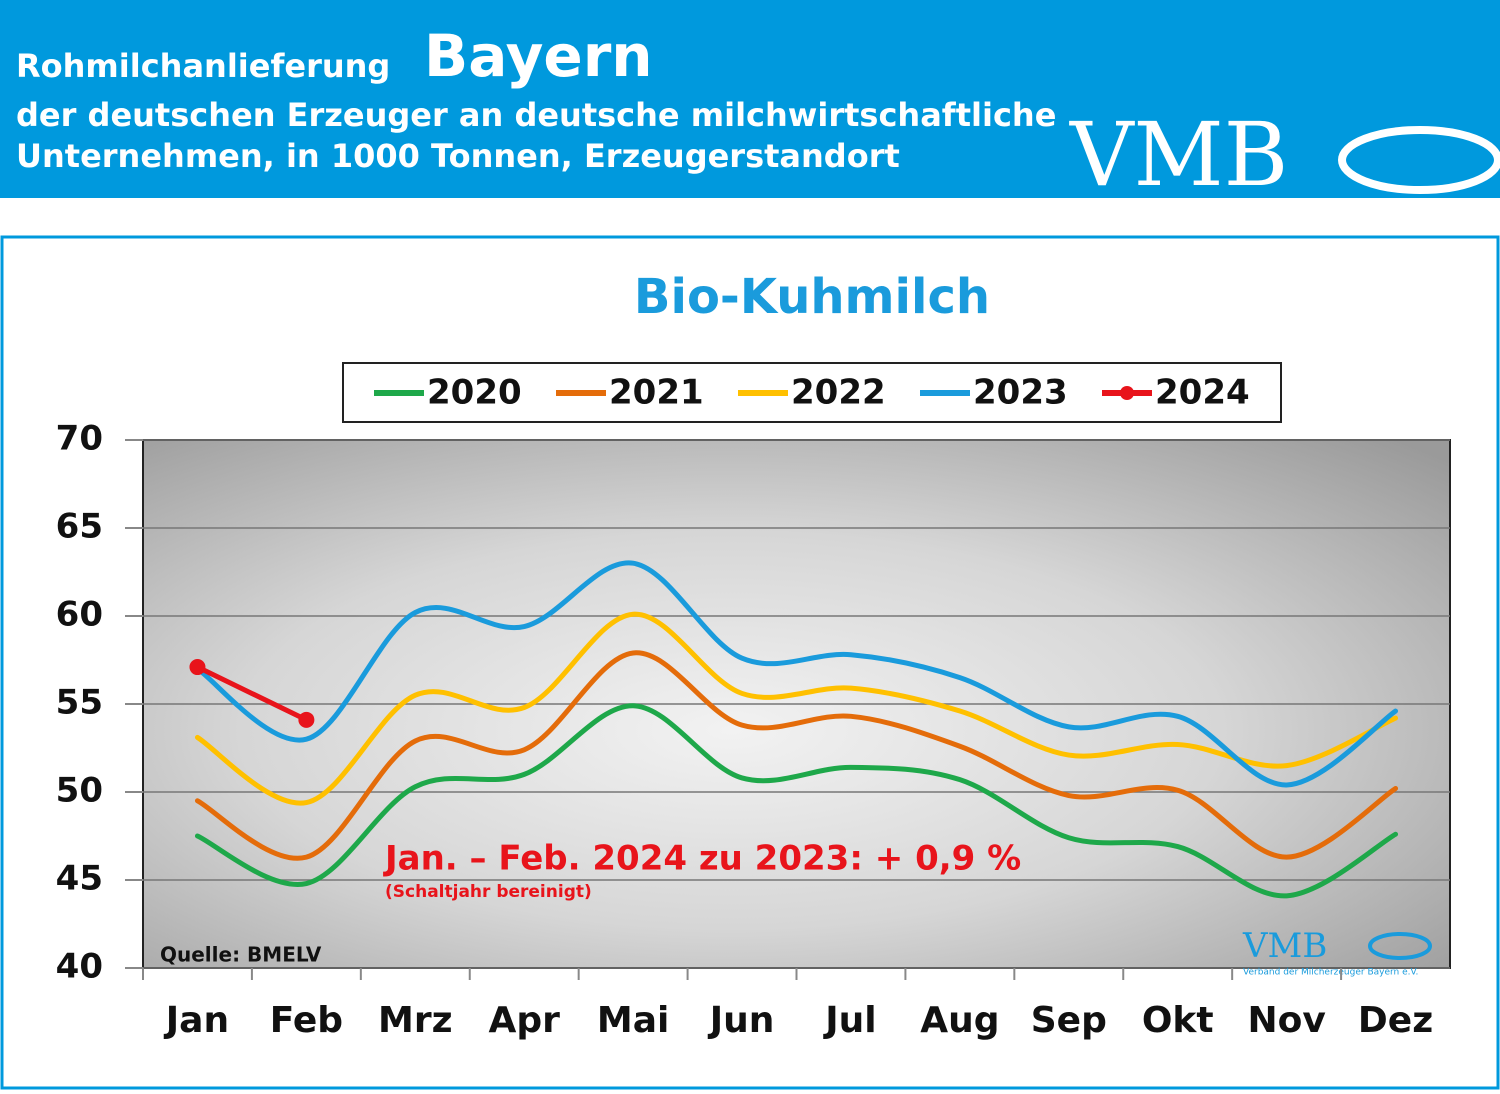  Describe the element at coordinates (1178, 1020) in the screenshot. I see `x-tick-label: Okt` at that location.